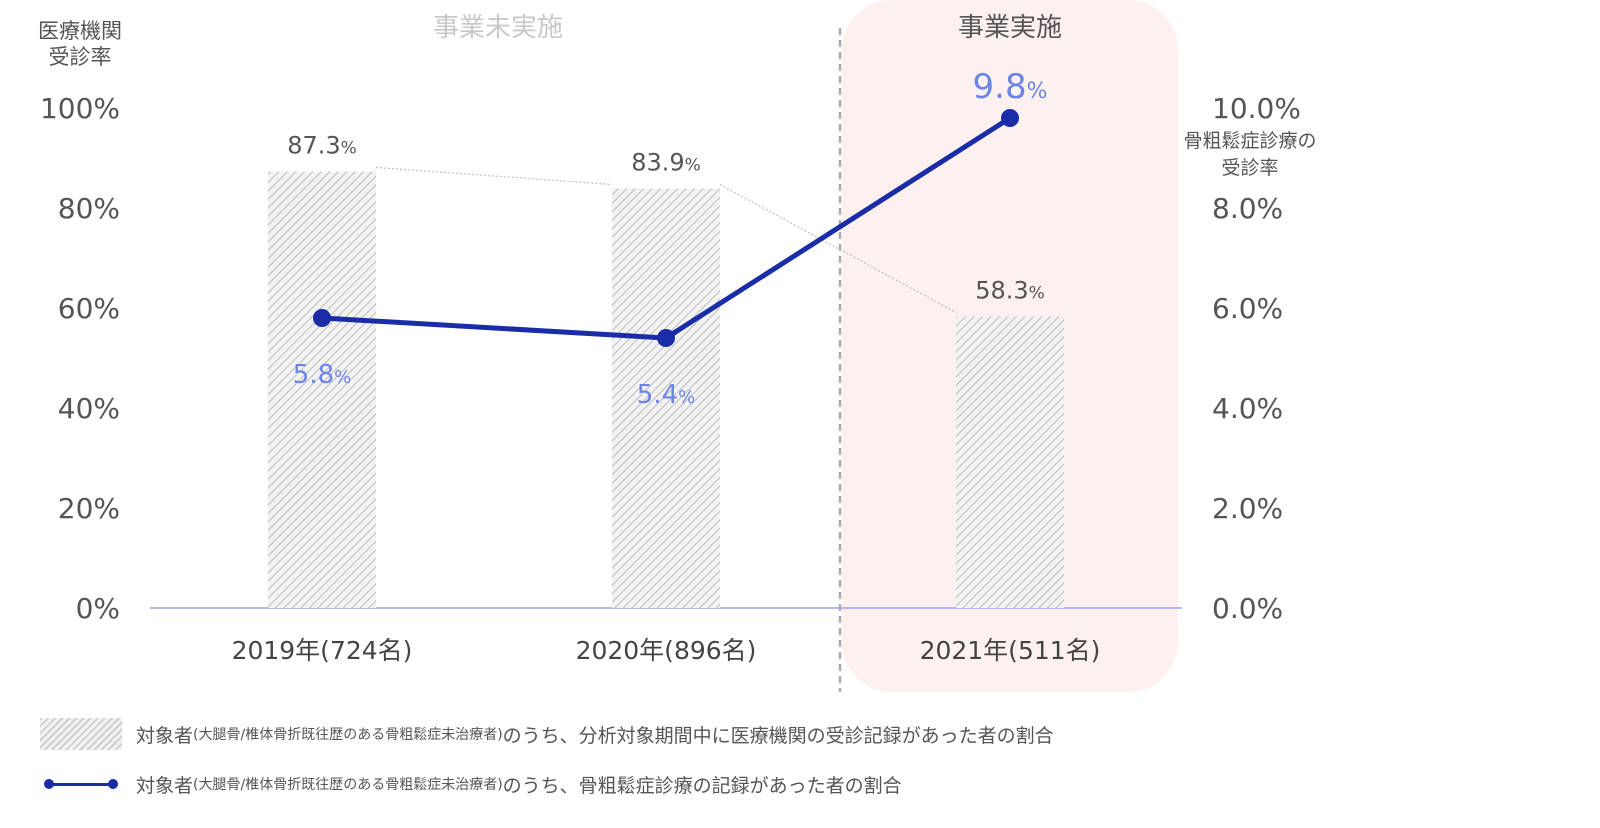 This screenshot has height=828, width=1600. Describe the element at coordinates (89, 308) in the screenshot. I see `y-left-tick-label: 60%` at that location.